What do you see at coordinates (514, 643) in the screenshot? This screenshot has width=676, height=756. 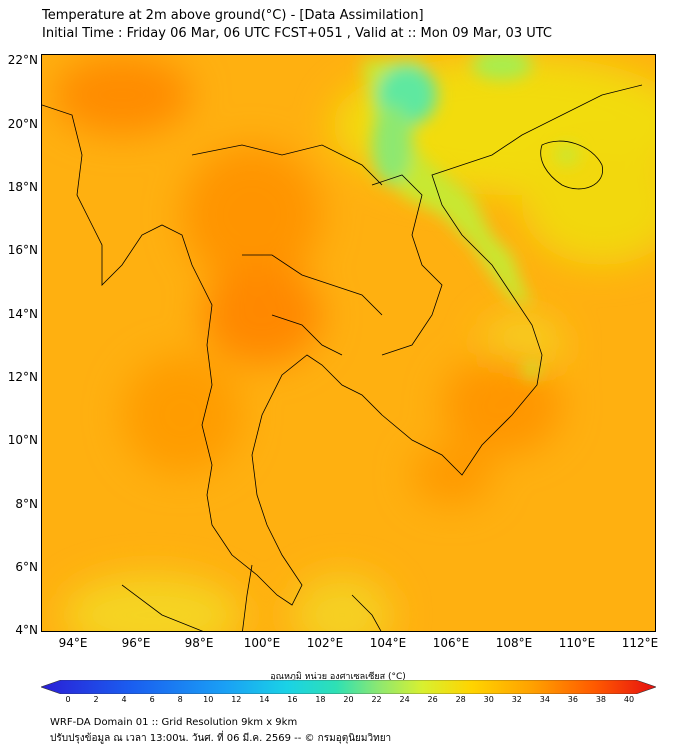 I see `lon-label: 108°E` at bounding box center [514, 643].